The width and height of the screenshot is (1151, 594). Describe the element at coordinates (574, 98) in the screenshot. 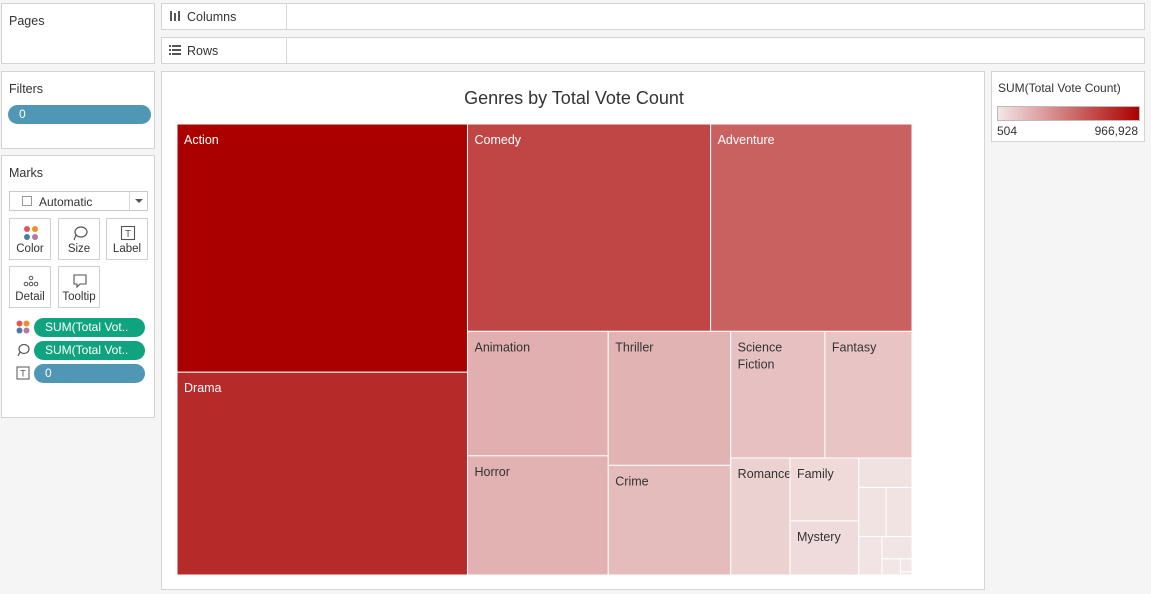

I see `chart-title: Genres by Total Vote Count` at that location.